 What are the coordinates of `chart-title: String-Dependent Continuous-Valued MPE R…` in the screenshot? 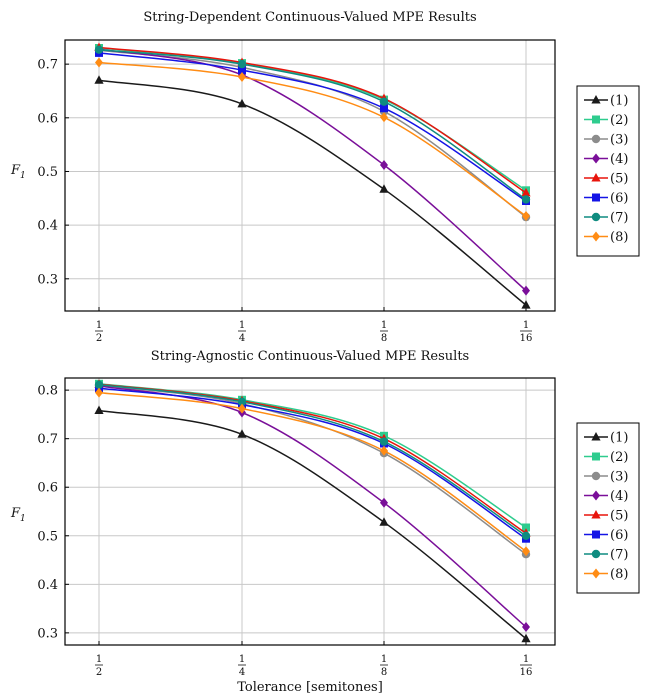 It's located at (309, 17).